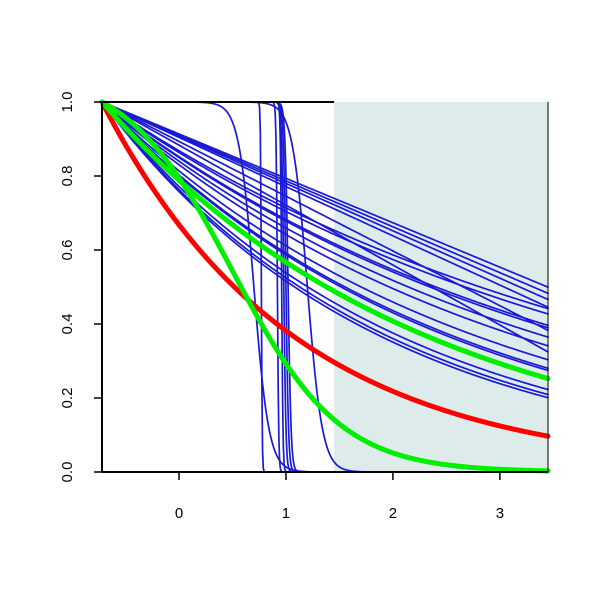 This screenshot has height=600, width=600. Describe the element at coordinates (67, 250) in the screenshot. I see `y-tick-label: 0.6` at that location.